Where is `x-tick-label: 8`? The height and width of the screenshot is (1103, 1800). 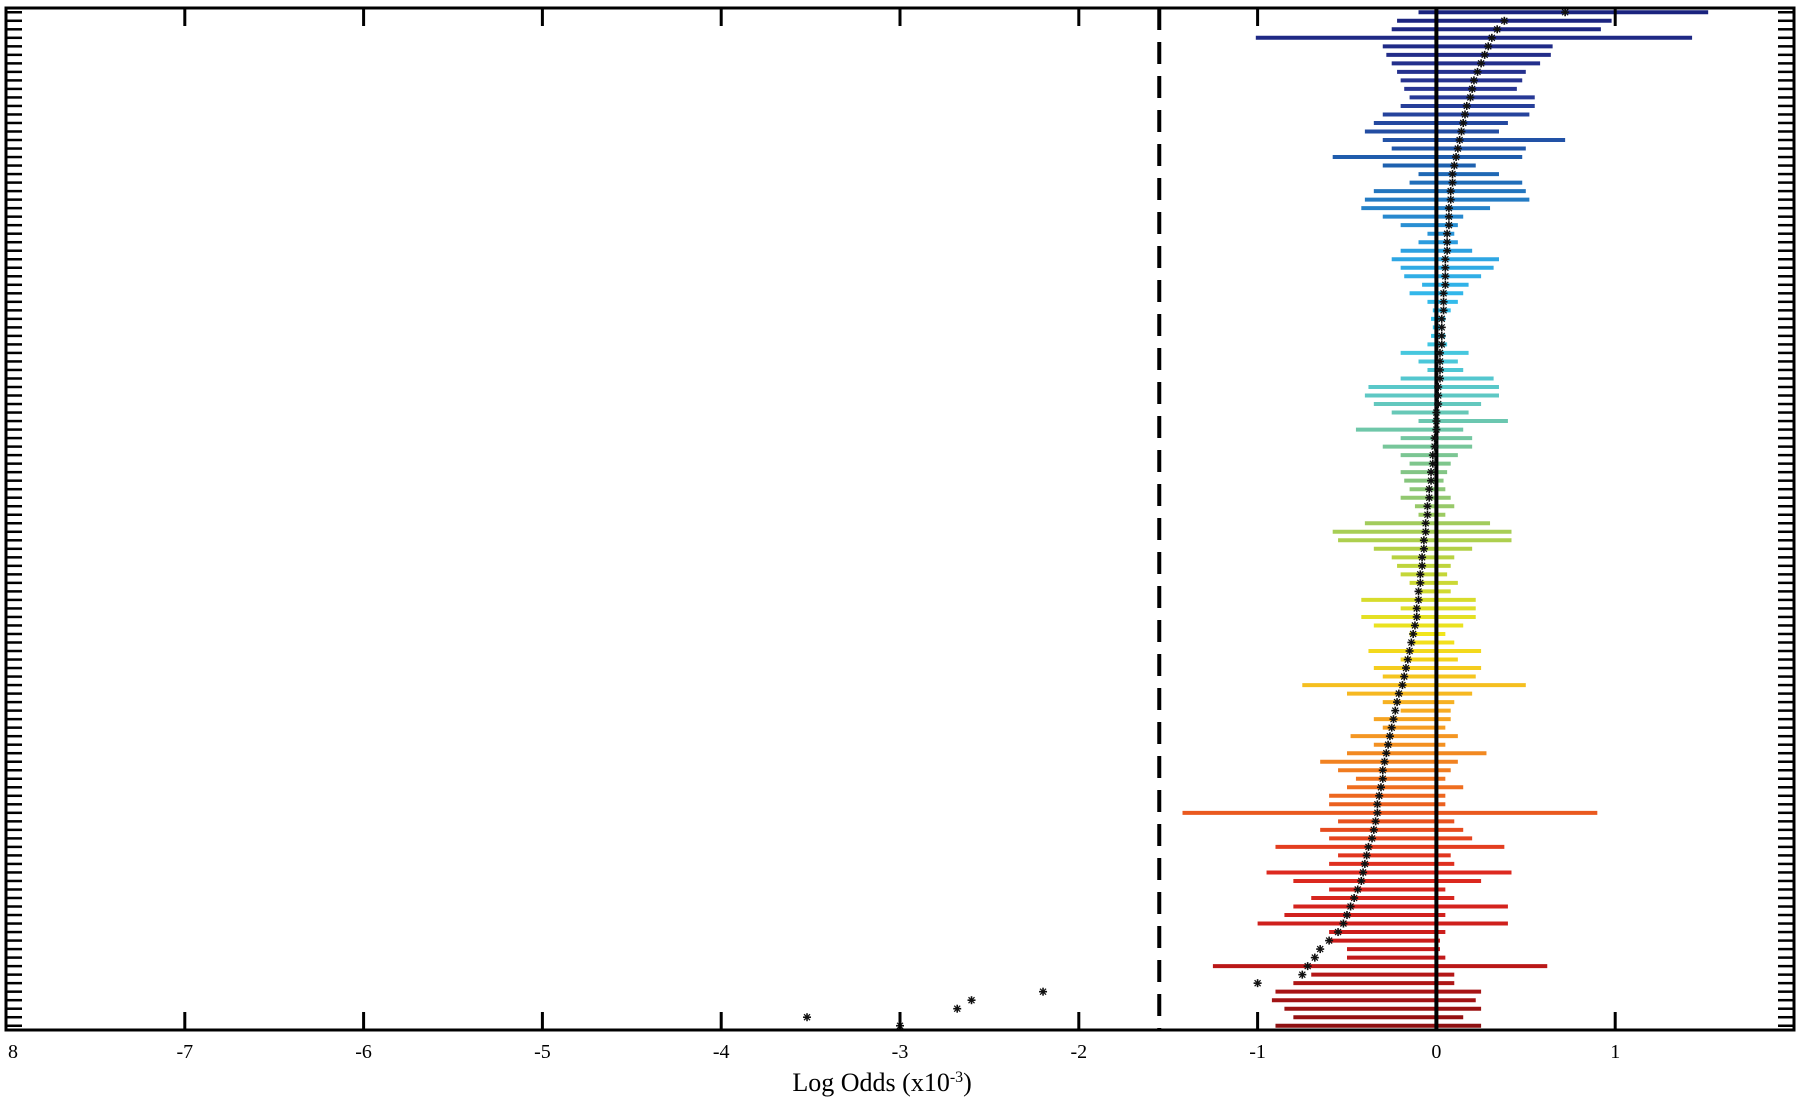
x-tick-label: 8 is located at coordinates (13, 1052).